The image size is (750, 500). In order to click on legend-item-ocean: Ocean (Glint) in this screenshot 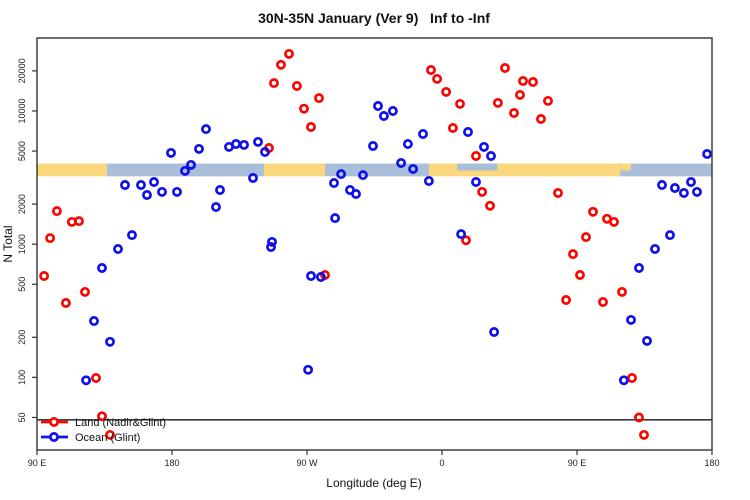, I will do `click(90, 438)`.